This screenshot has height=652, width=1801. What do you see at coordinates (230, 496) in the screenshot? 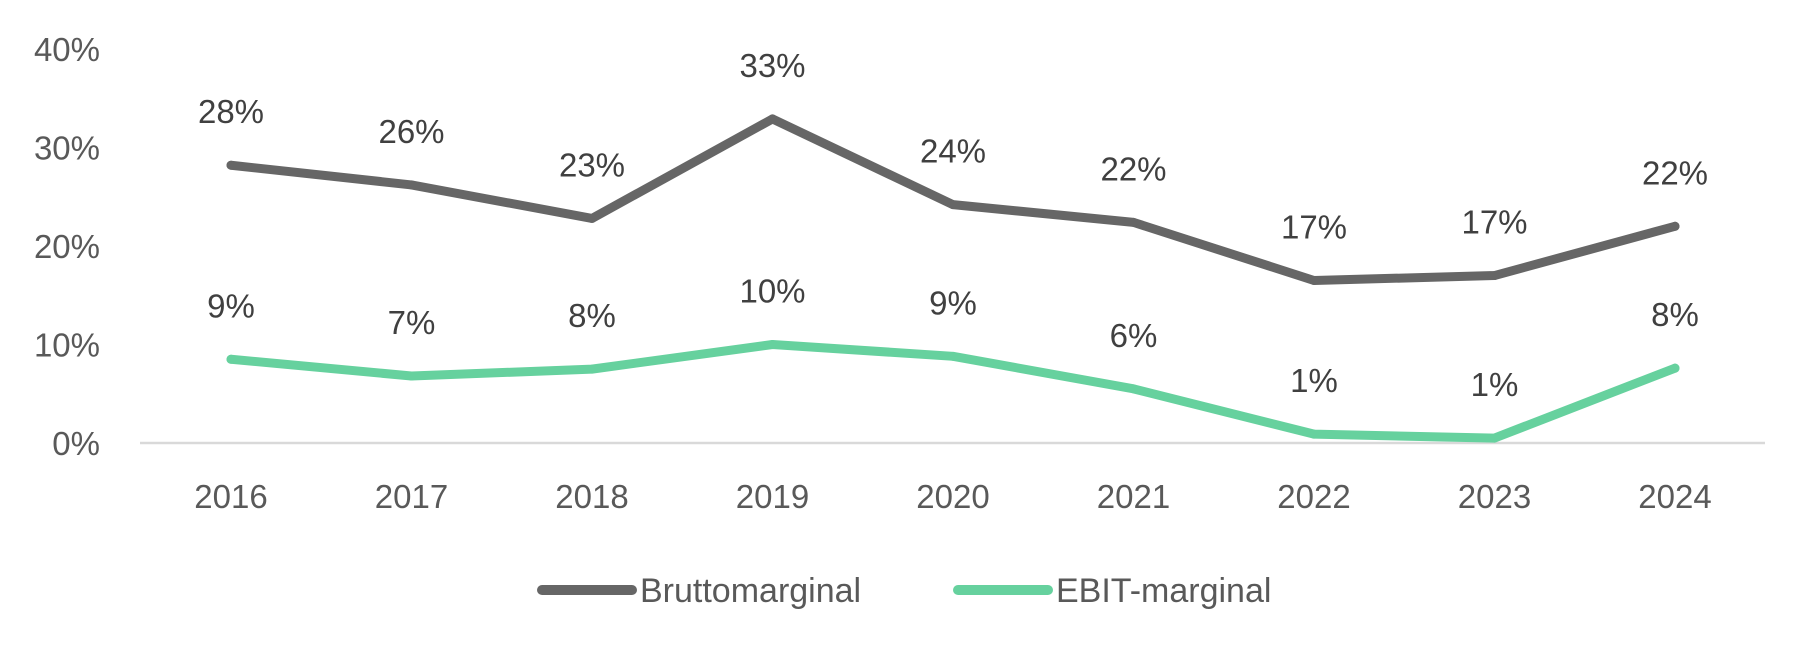
I see `x-tick-label: 2016` at bounding box center [230, 496].